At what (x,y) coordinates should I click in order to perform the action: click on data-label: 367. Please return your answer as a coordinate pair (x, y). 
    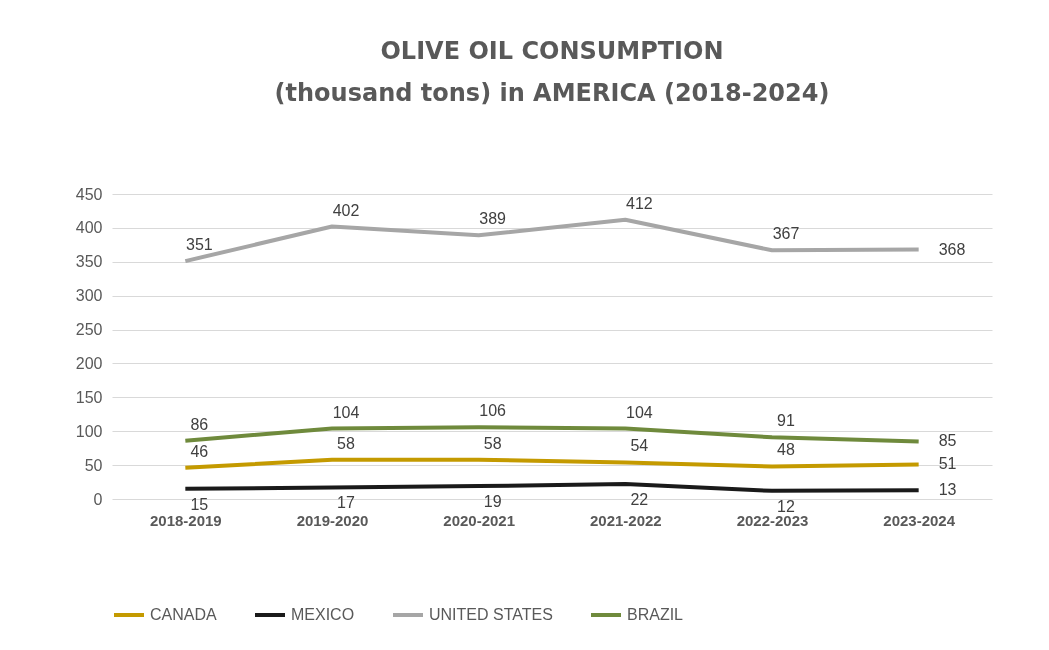
    Looking at the image, I should click on (786, 234).